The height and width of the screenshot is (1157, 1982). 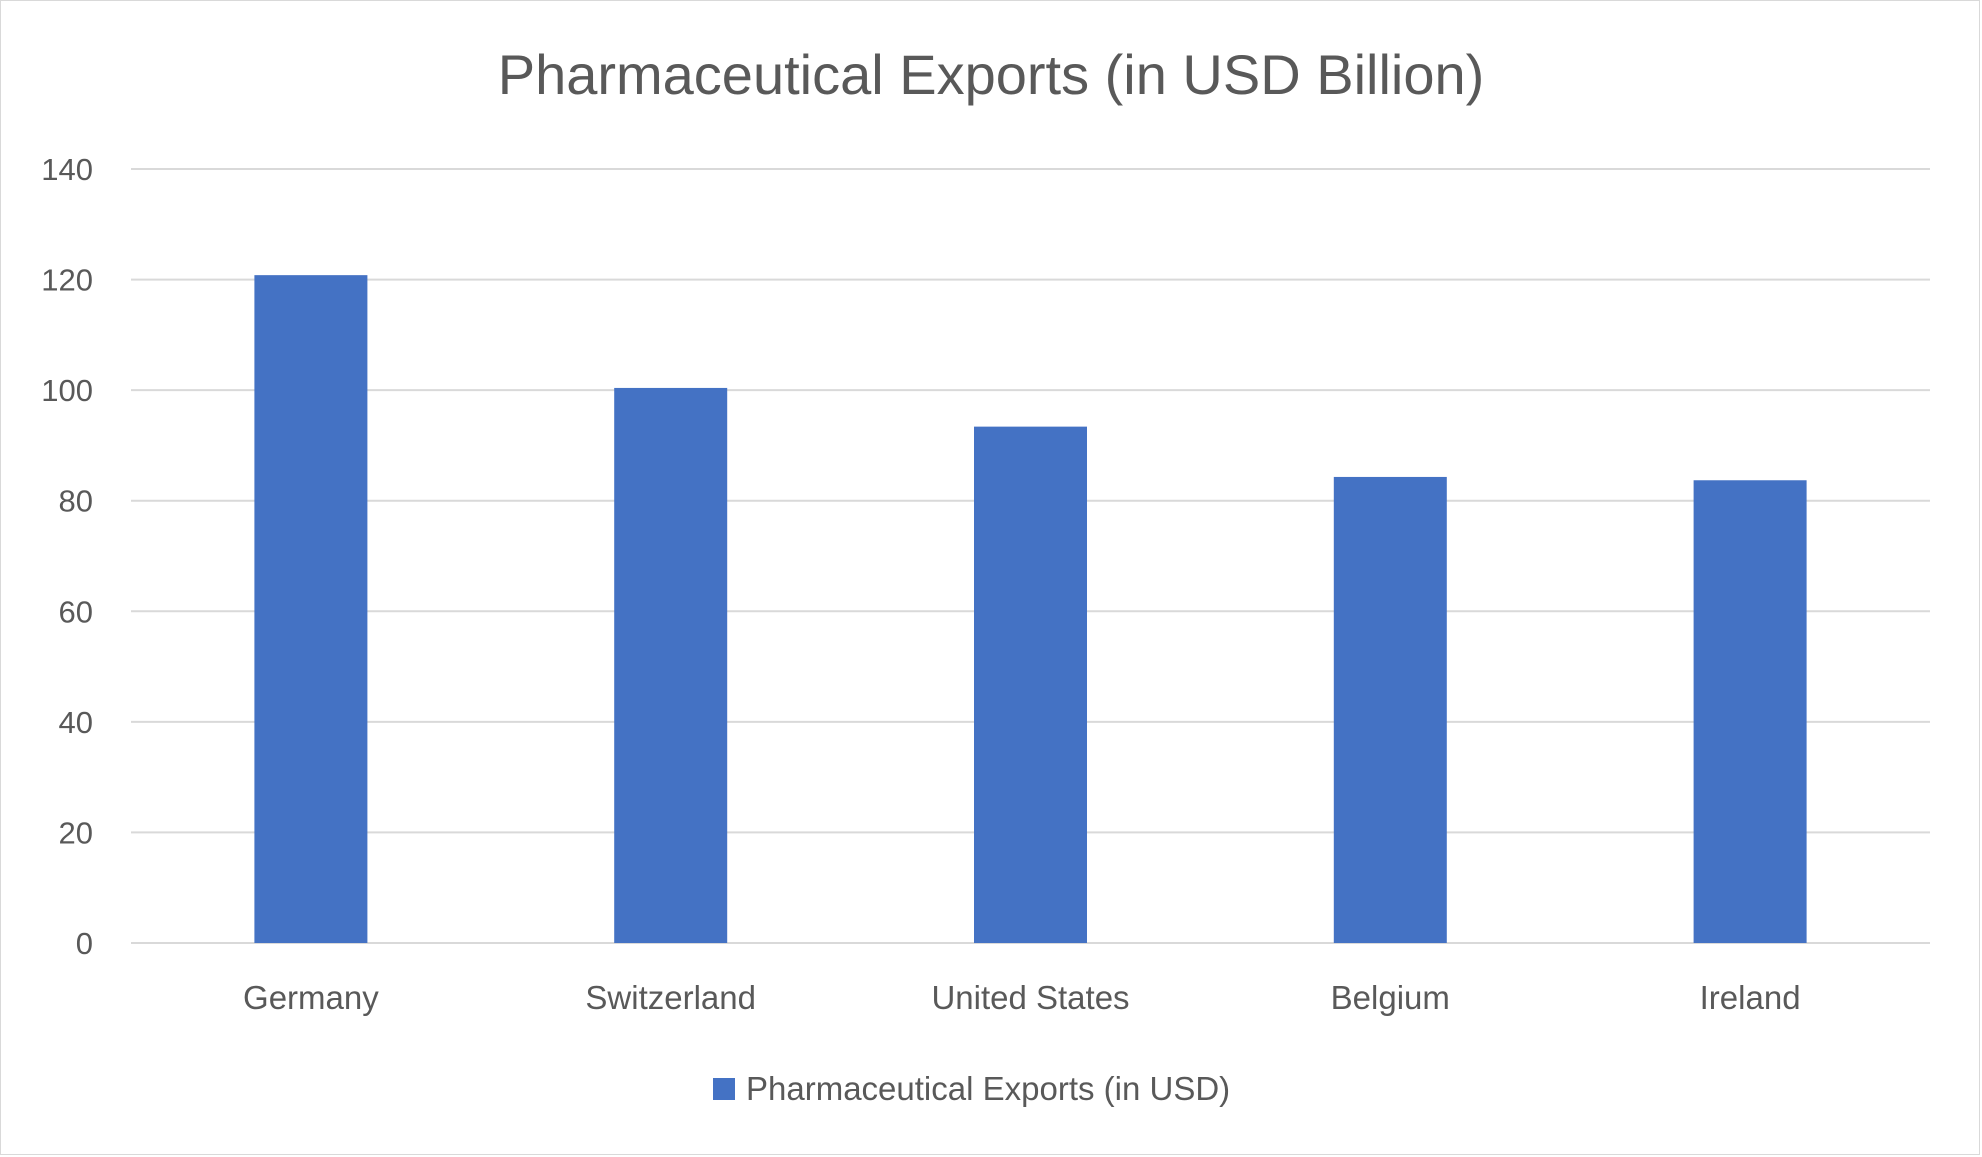 What do you see at coordinates (1390, 997) in the screenshot?
I see `x-category-label: Belgium` at bounding box center [1390, 997].